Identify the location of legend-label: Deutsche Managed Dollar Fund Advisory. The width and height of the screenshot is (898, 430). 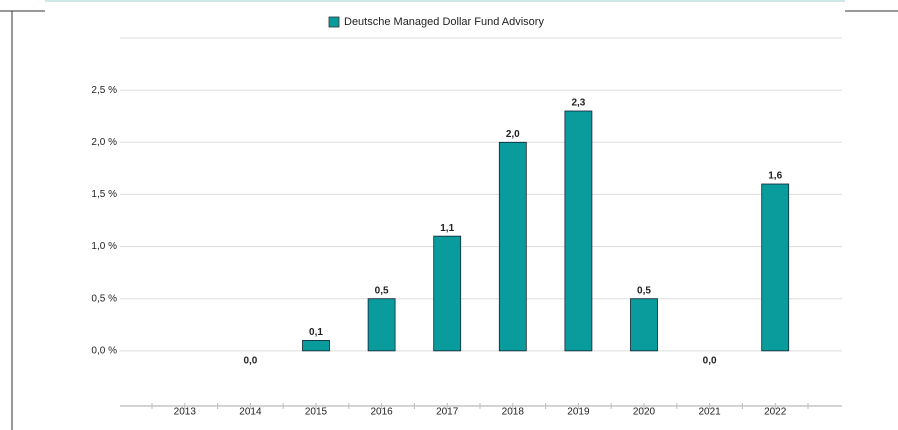
(444, 22).